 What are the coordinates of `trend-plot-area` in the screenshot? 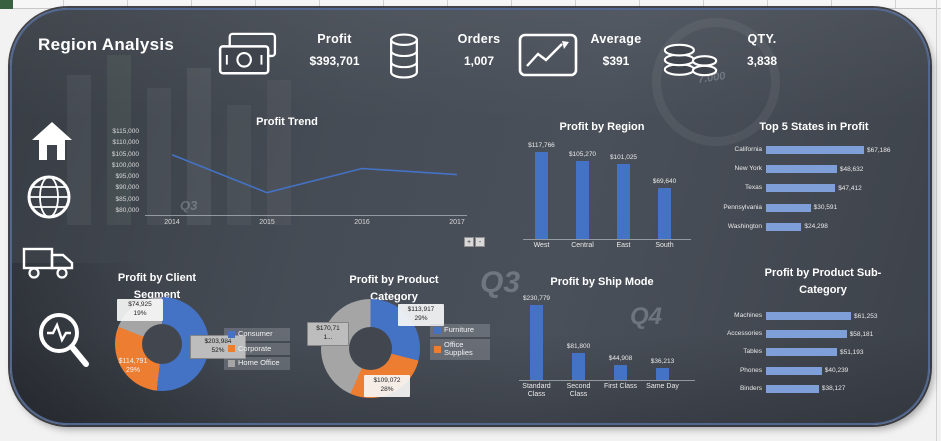 It's located at (314, 174).